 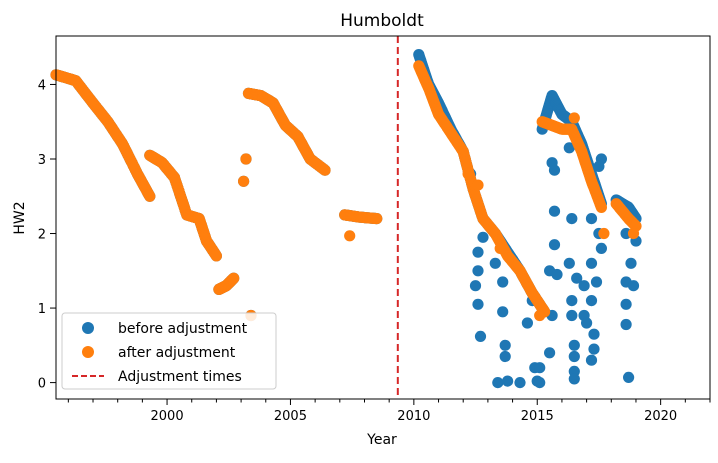 I want to click on y-tick-label: 2, so click(x=42, y=235).